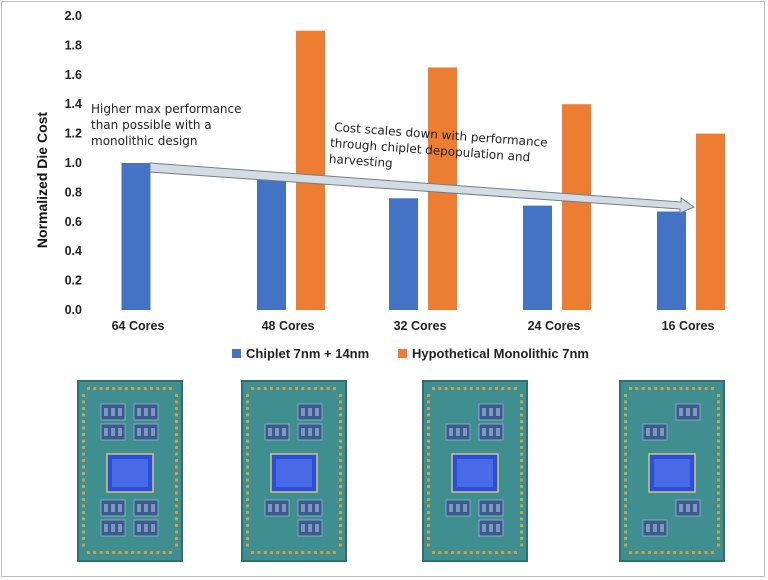 The image size is (768, 580). I want to click on io-die-core, so click(672, 473).